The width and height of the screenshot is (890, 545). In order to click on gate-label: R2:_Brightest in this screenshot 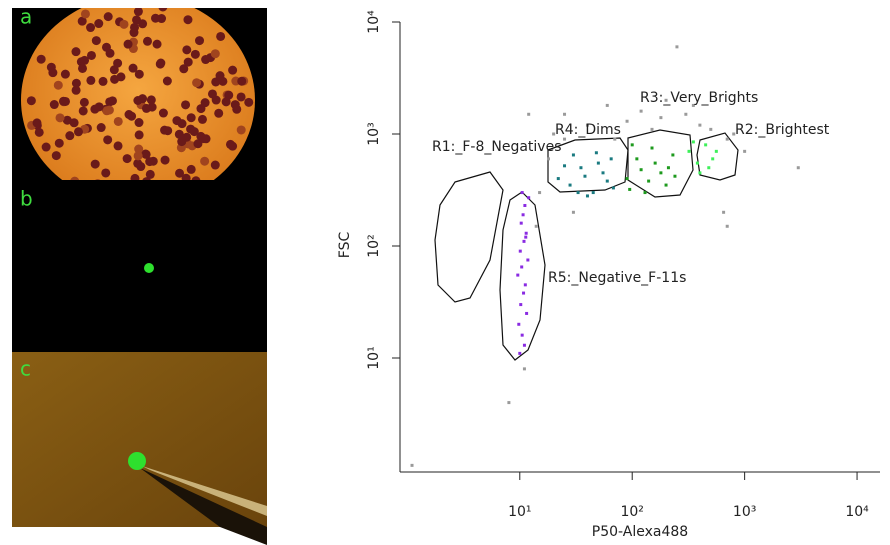, I will do `click(782, 130)`.